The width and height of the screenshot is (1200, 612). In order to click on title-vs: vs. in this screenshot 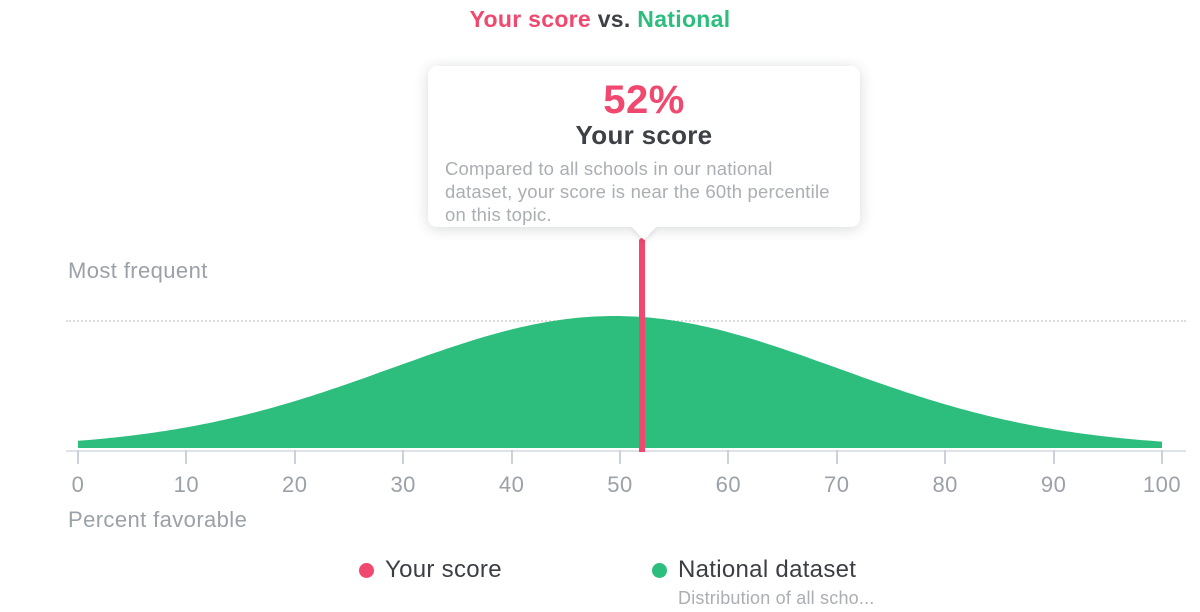, I will do `click(614, 19)`.